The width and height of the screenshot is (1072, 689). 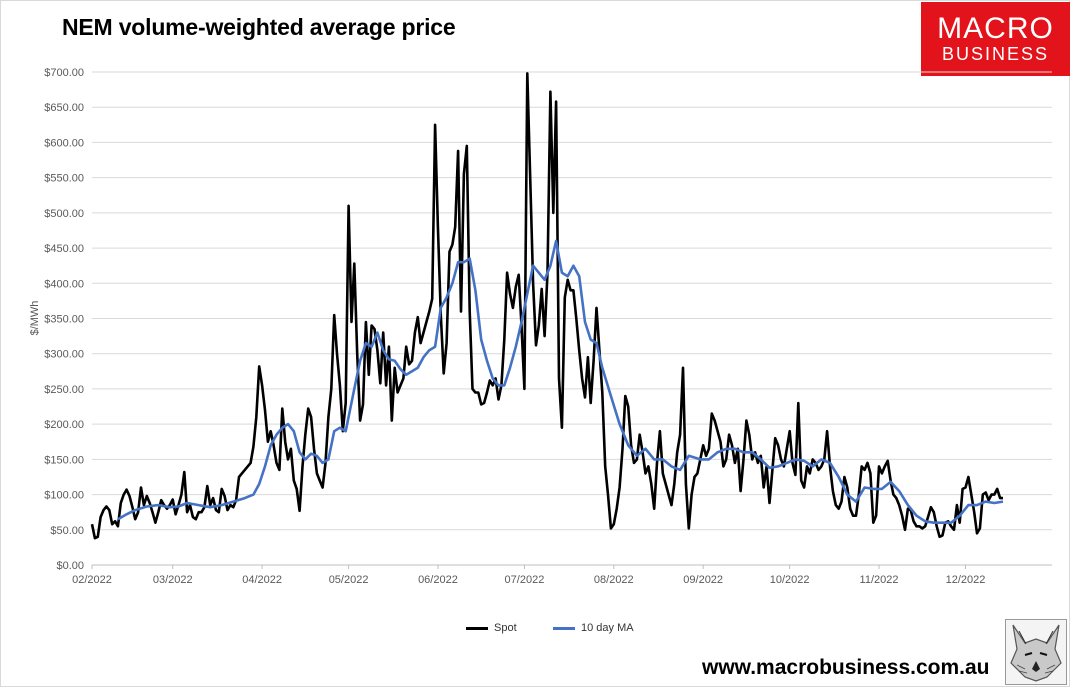 I want to click on footer-url: www.macrobusiness.com.au, so click(x=846, y=667).